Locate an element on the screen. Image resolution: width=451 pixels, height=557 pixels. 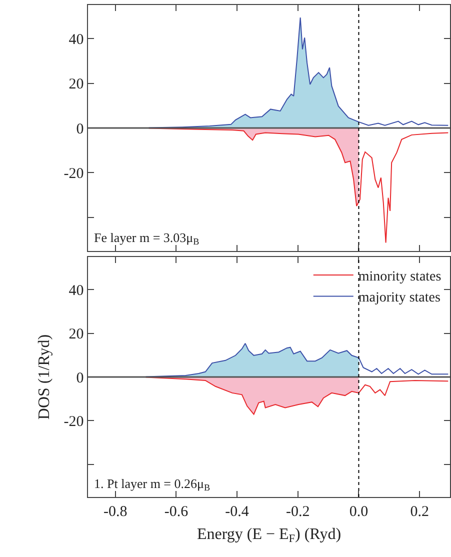
x-tick-label: 0.0 is located at coordinates (358, 512).